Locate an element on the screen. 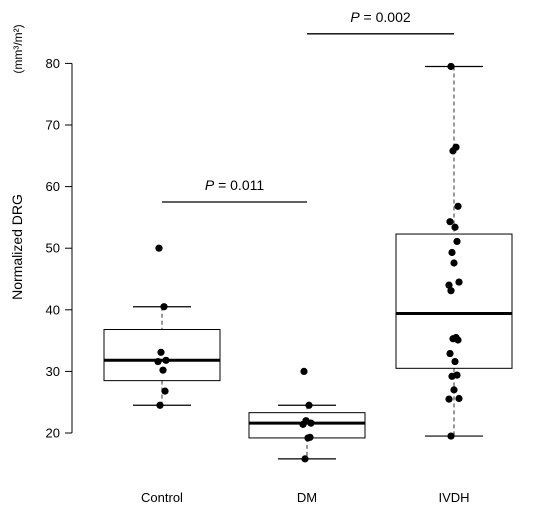 The width and height of the screenshot is (550, 517). box-dm is located at coordinates (307, 432).